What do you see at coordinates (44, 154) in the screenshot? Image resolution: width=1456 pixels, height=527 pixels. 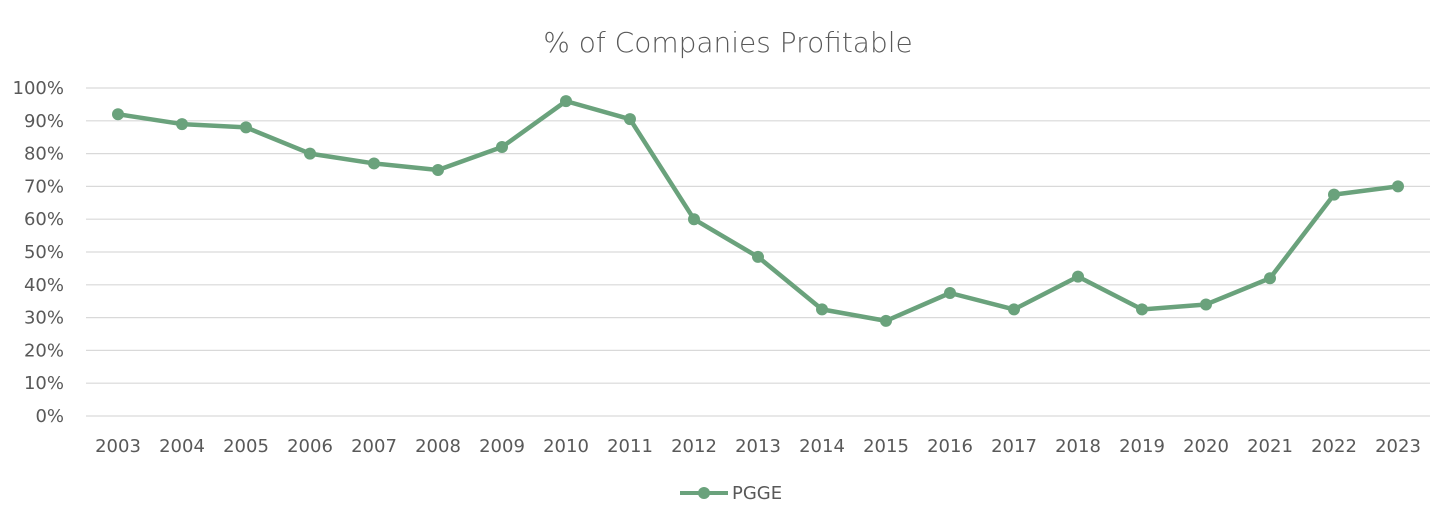 I see `y-tick-label: 80%` at bounding box center [44, 154].